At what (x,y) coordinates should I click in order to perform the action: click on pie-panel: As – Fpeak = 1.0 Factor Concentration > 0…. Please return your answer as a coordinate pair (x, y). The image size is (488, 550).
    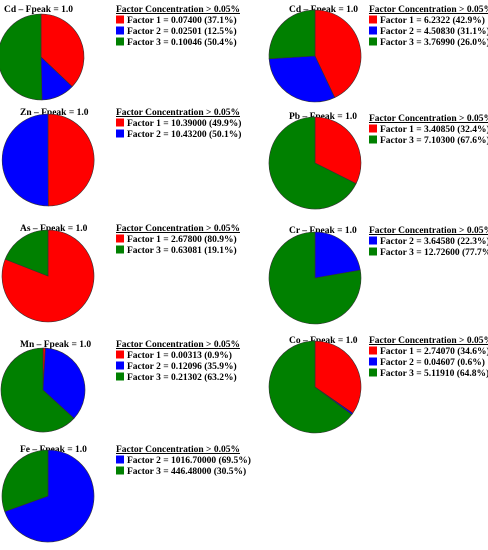
    Looking at the image, I should click on (120, 273).